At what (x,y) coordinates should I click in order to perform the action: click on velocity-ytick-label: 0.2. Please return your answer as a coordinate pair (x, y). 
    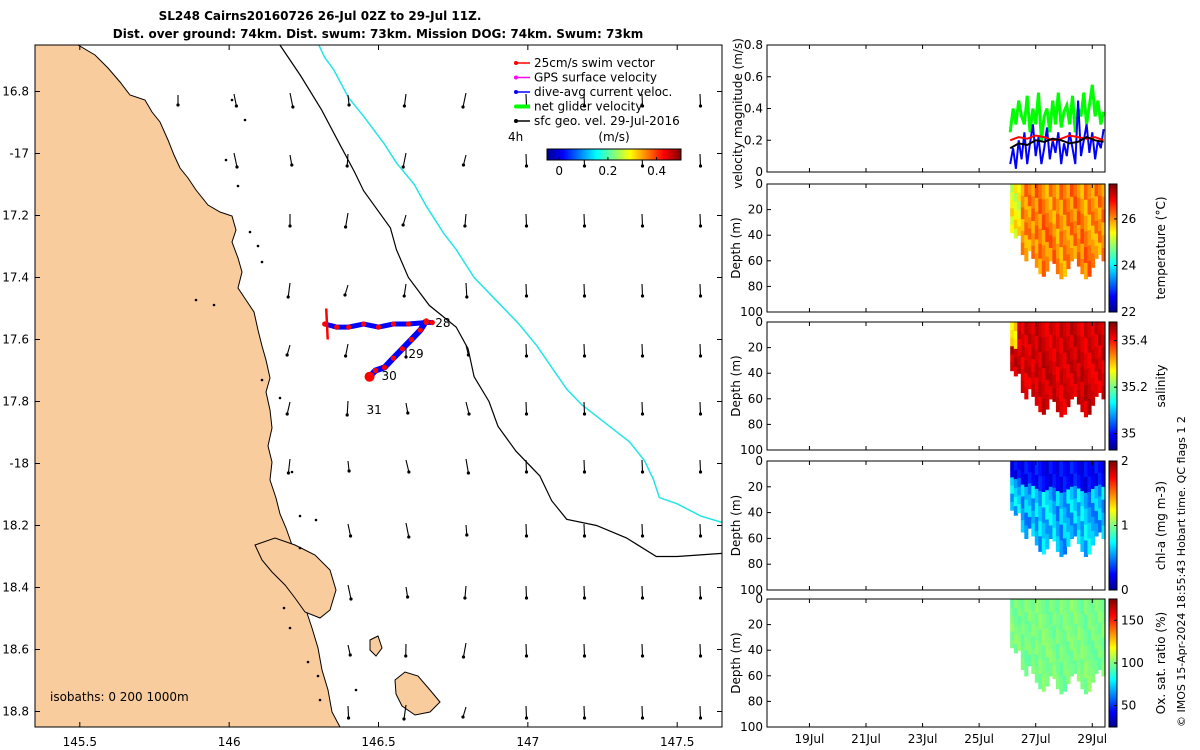
    Looking at the image, I should click on (753, 140).